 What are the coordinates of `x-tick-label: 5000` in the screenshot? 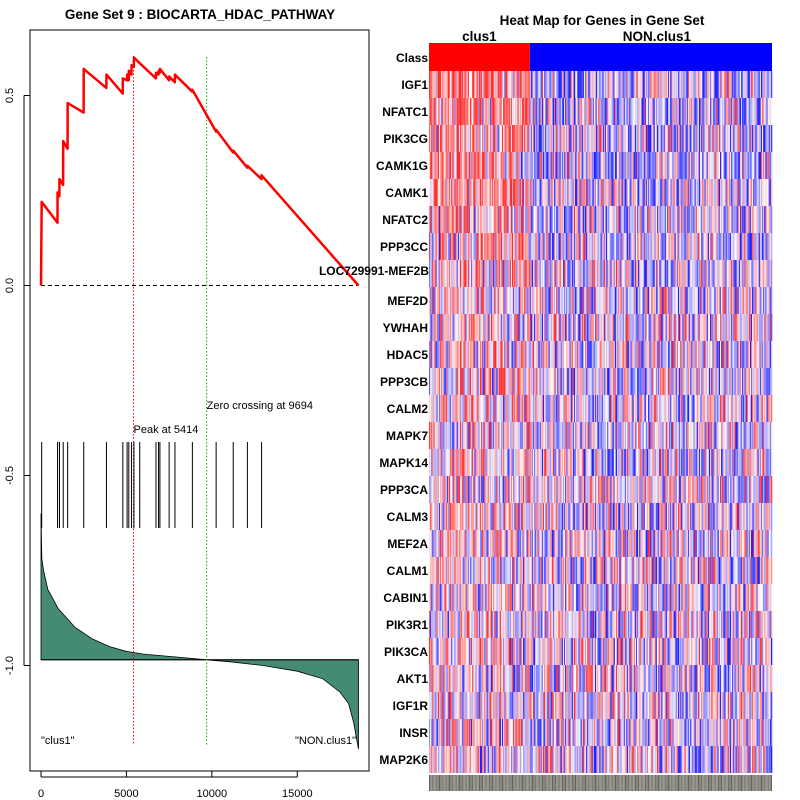 It's located at (126, 794).